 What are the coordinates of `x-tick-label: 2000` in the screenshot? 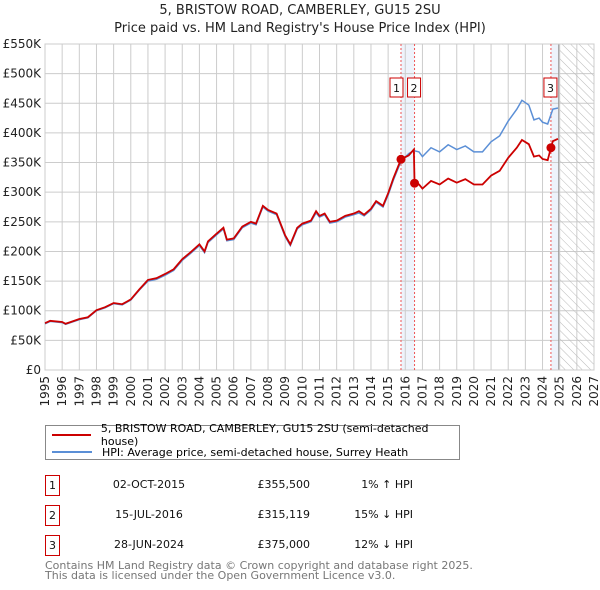 It's located at (131, 391).